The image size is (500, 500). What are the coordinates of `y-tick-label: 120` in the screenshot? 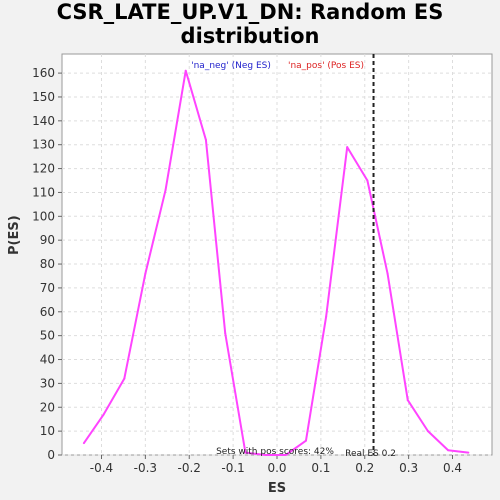 It's located at (43, 169).